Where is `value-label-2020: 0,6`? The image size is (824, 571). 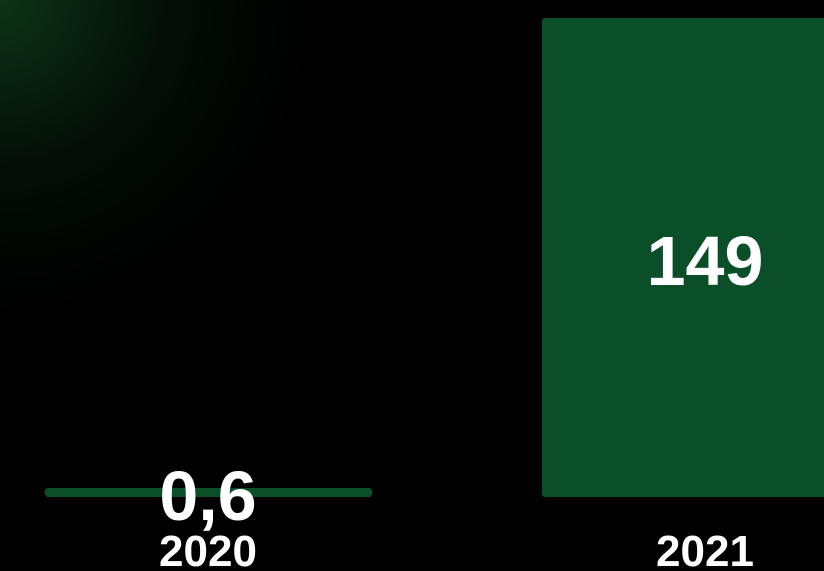 value-label-2020: 0,6 is located at coordinates (207, 496).